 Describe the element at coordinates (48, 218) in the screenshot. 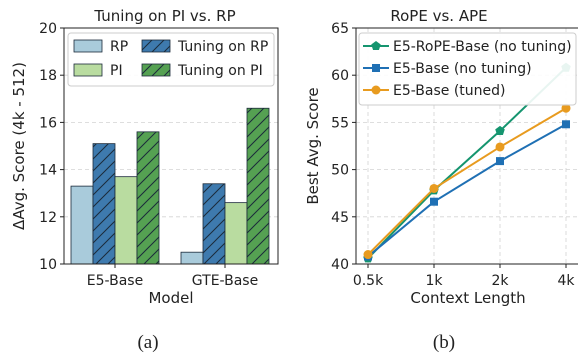

I see `chart-a-y-tick-label: 12` at that location.